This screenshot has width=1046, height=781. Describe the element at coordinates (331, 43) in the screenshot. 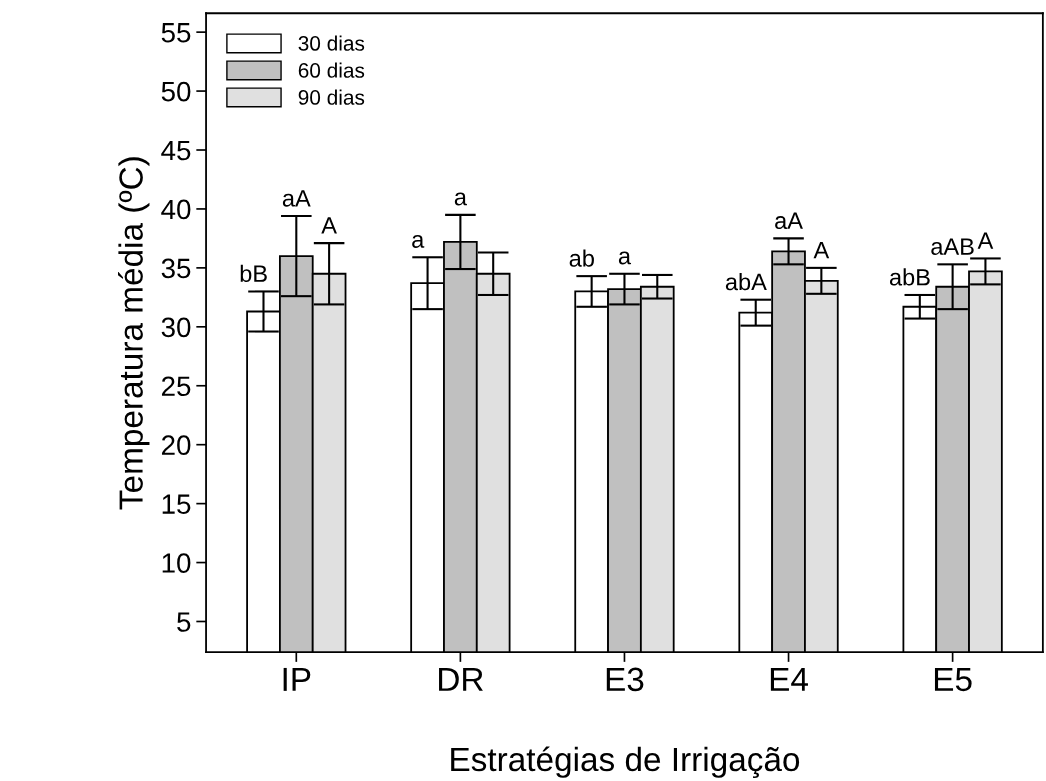

I see `legend-label: 30 dias` at that location.